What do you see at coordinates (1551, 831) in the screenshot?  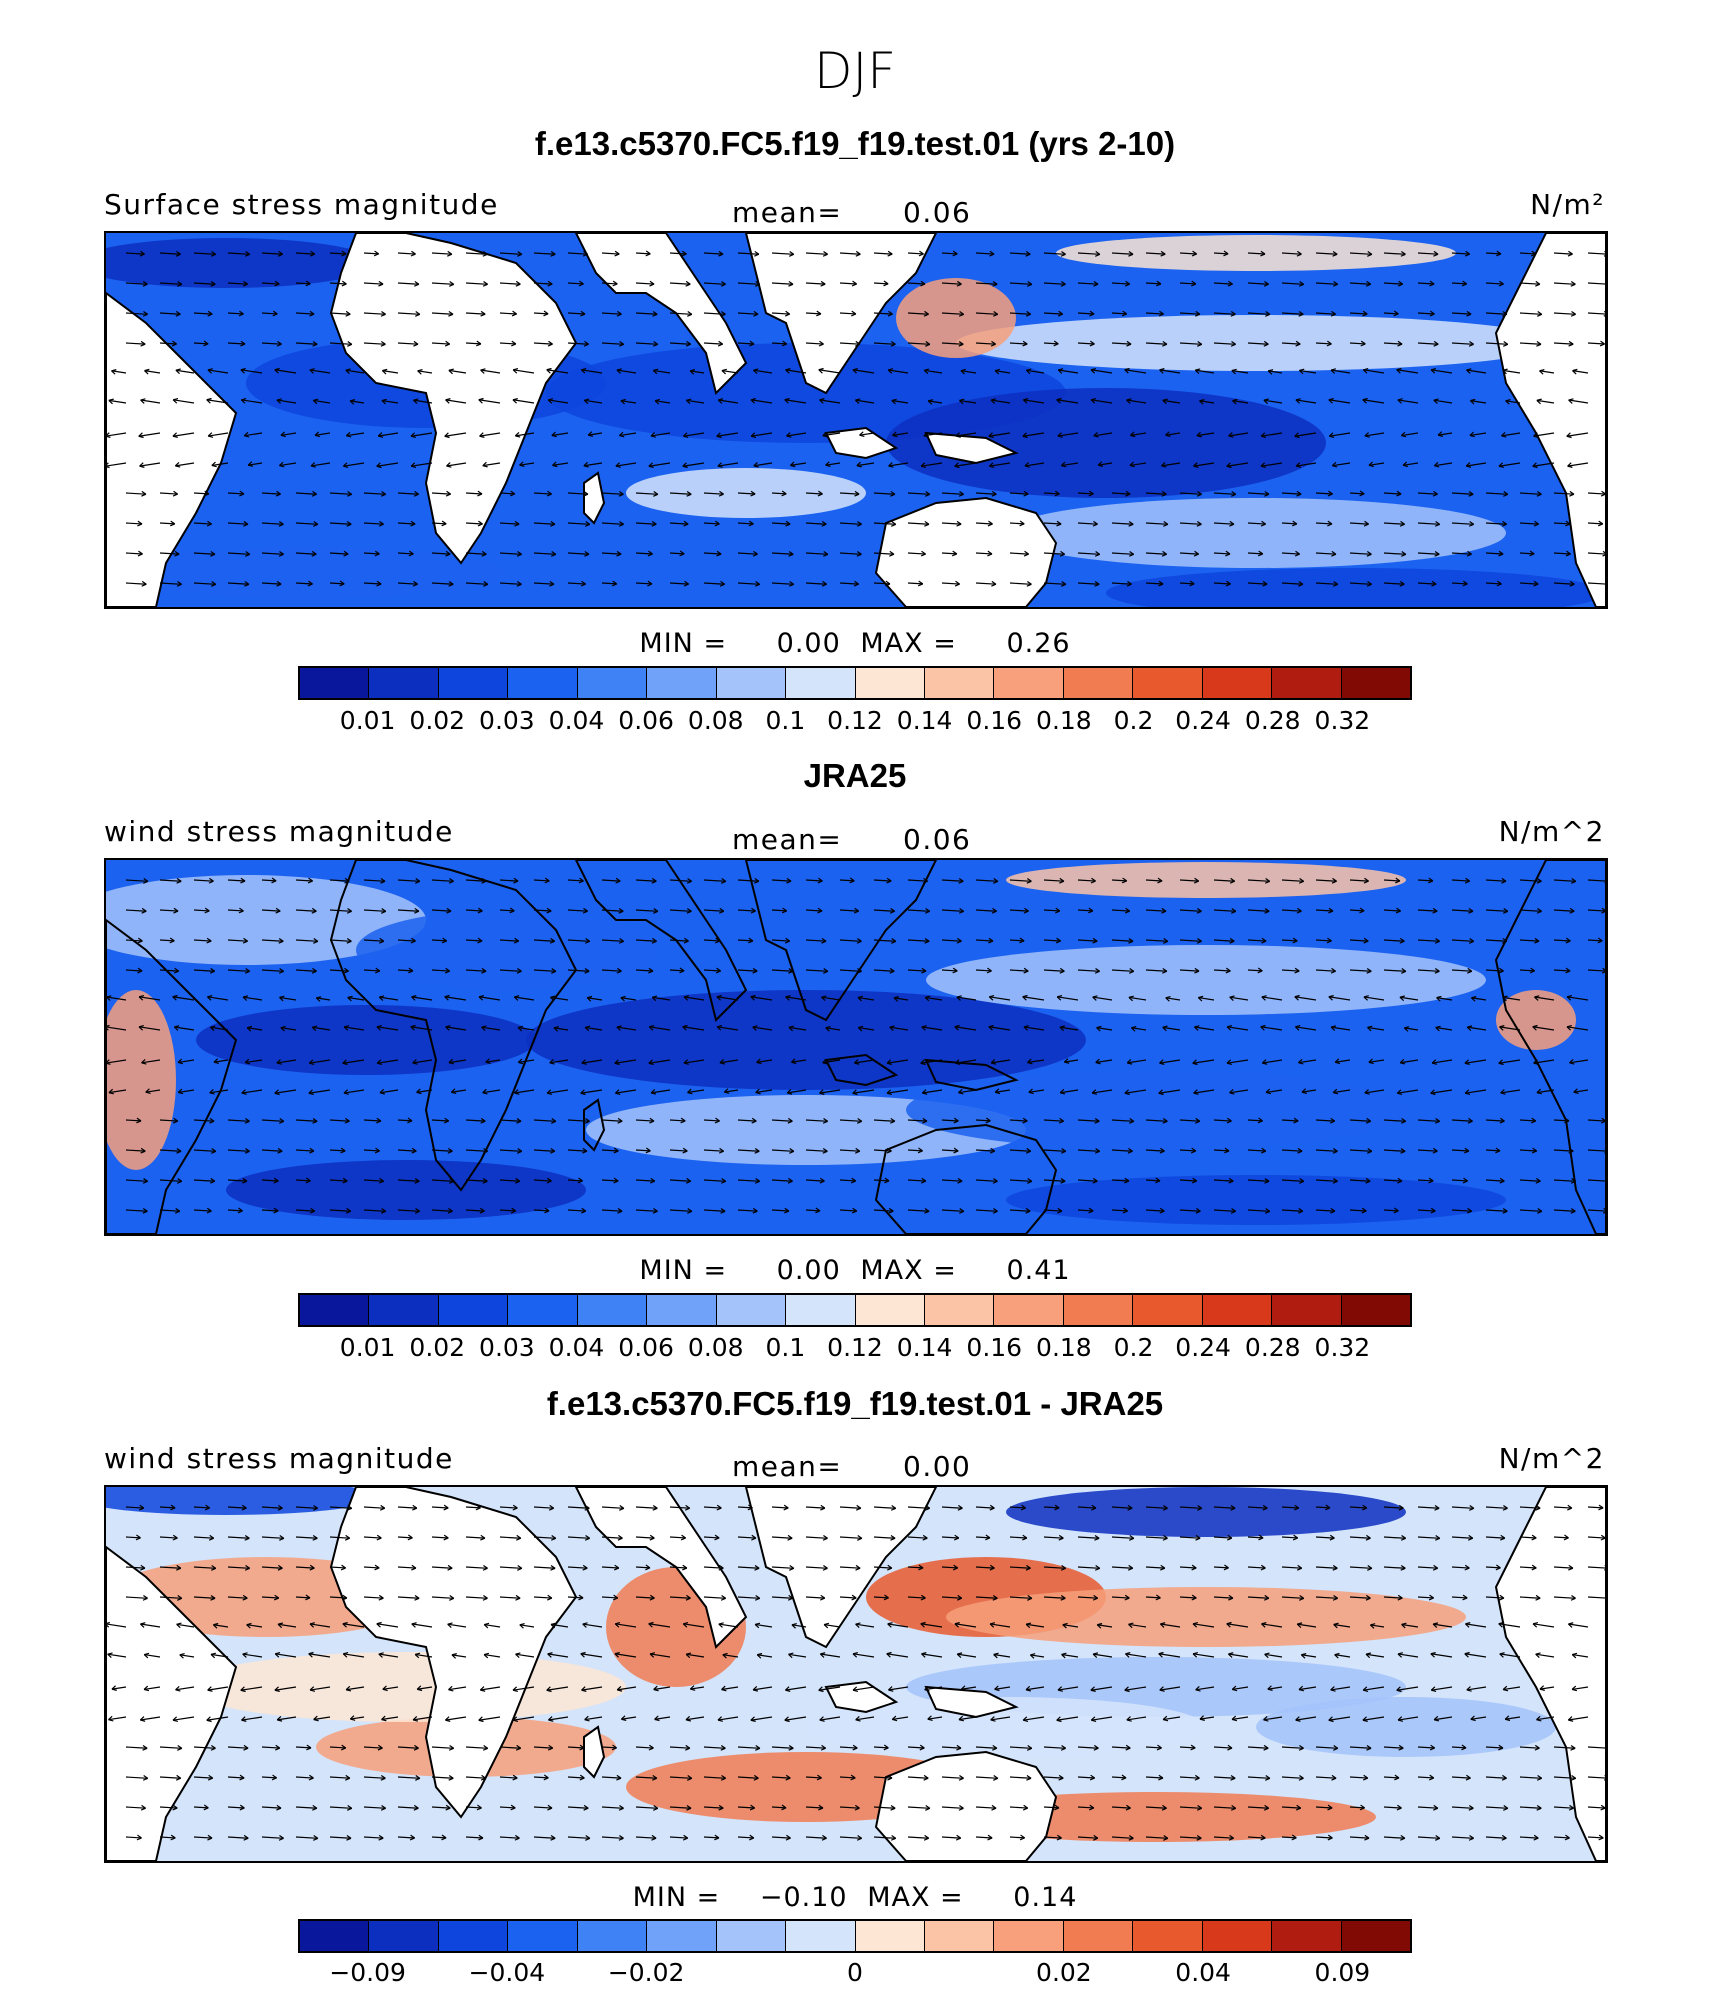 I see `panel-2-units: N/m^2` at bounding box center [1551, 831].